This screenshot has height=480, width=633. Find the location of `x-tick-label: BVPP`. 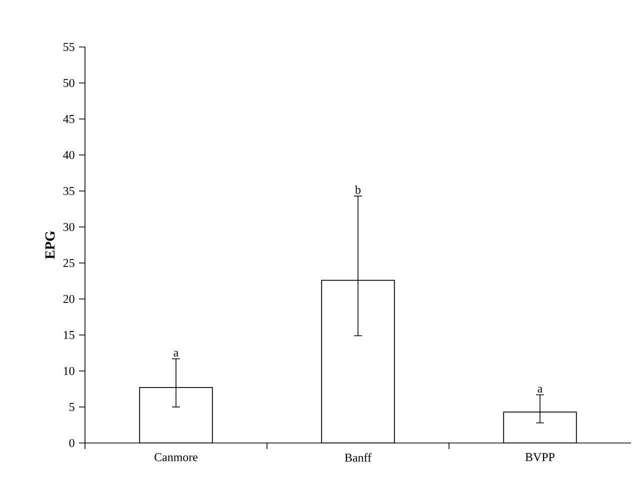

x-tick-label: BVPP is located at coordinates (539, 457).